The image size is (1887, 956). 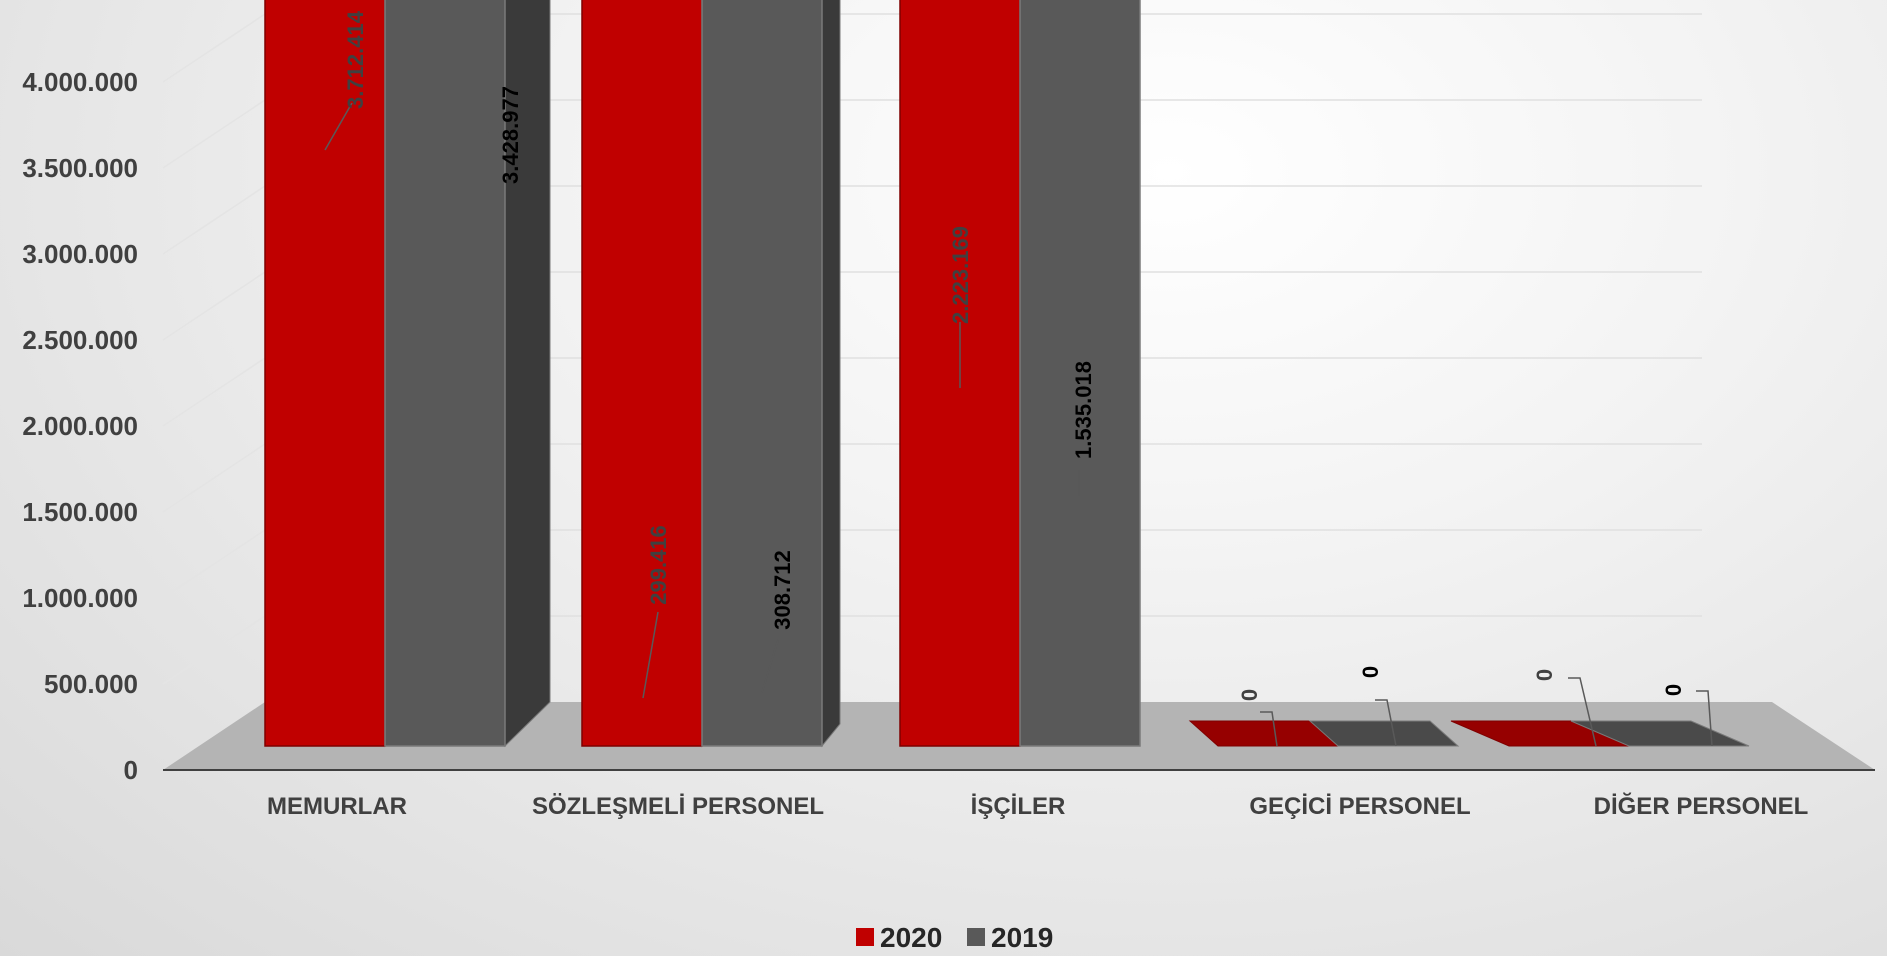 I want to click on y-tick-label: 2.500.000, so click(x=80, y=340).